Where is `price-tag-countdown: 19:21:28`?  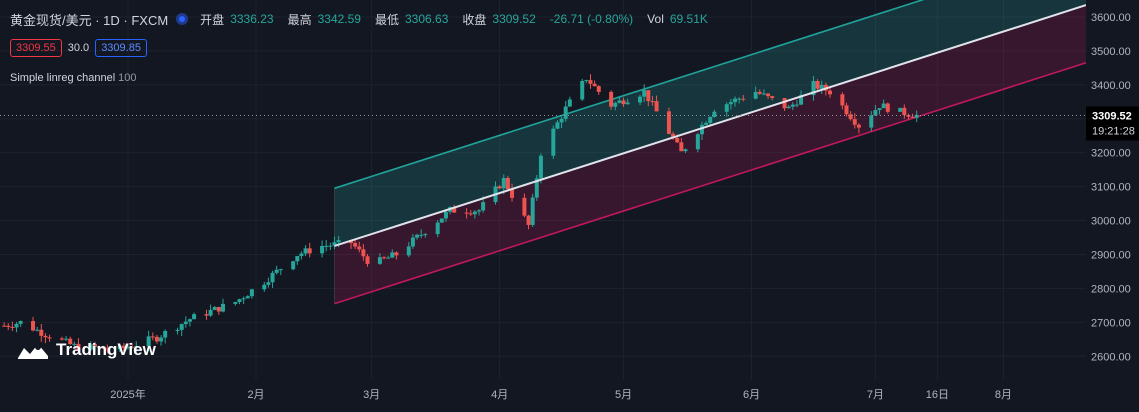
price-tag-countdown: 19:21:28 is located at coordinates (1113, 132).